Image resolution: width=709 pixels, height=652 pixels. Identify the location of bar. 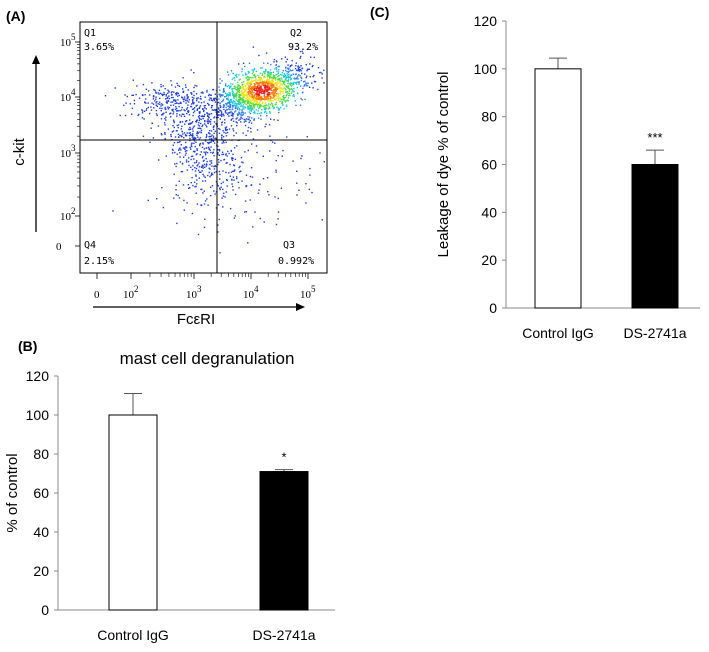
(558, 188).